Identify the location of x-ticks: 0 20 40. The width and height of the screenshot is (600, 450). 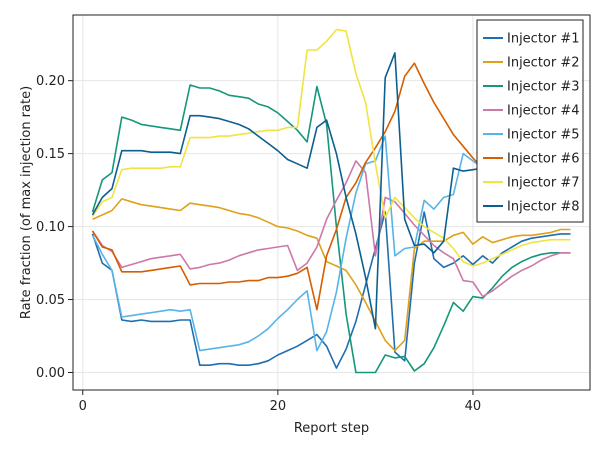
(280, 402).